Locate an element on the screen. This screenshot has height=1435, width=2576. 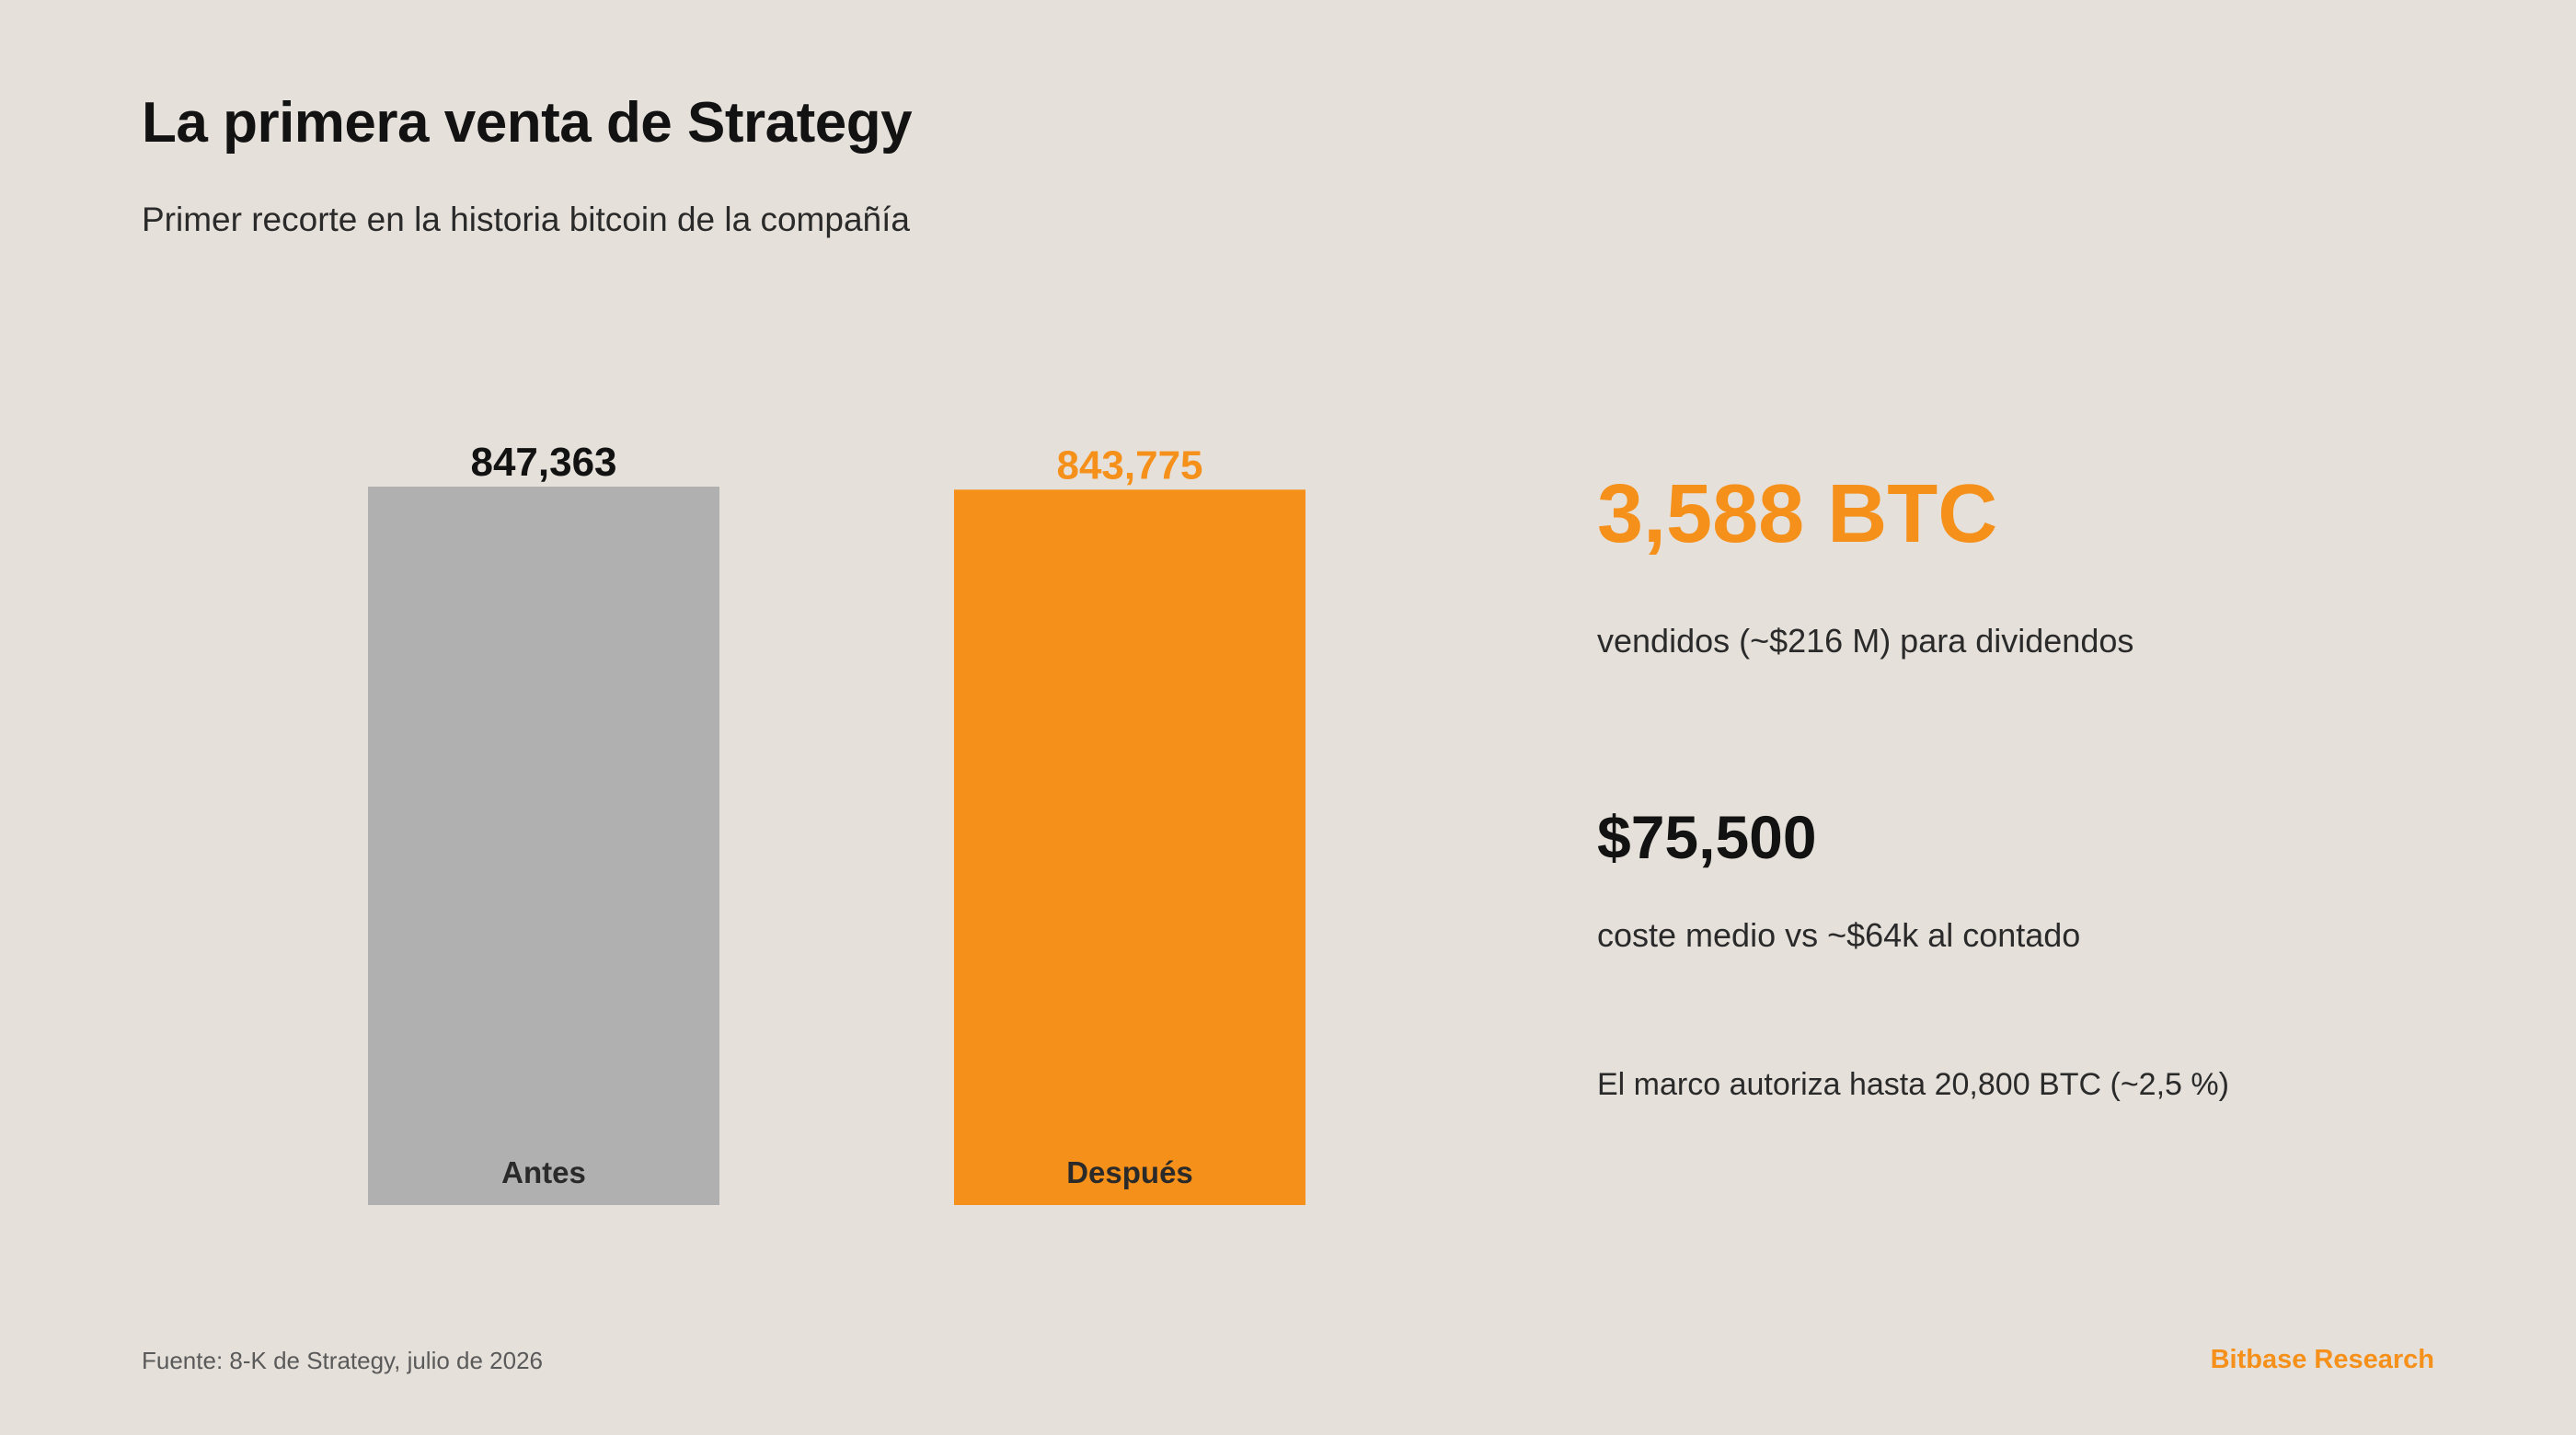
average-cost-value: $75,500 is located at coordinates (1707, 837).